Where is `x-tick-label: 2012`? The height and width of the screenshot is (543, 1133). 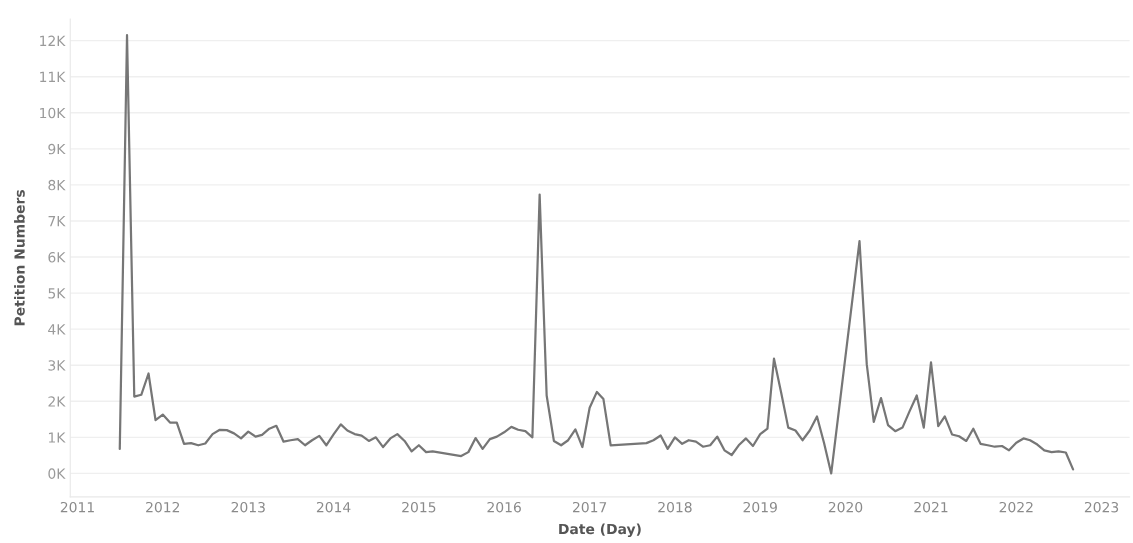 x-tick-label: 2012 is located at coordinates (163, 507).